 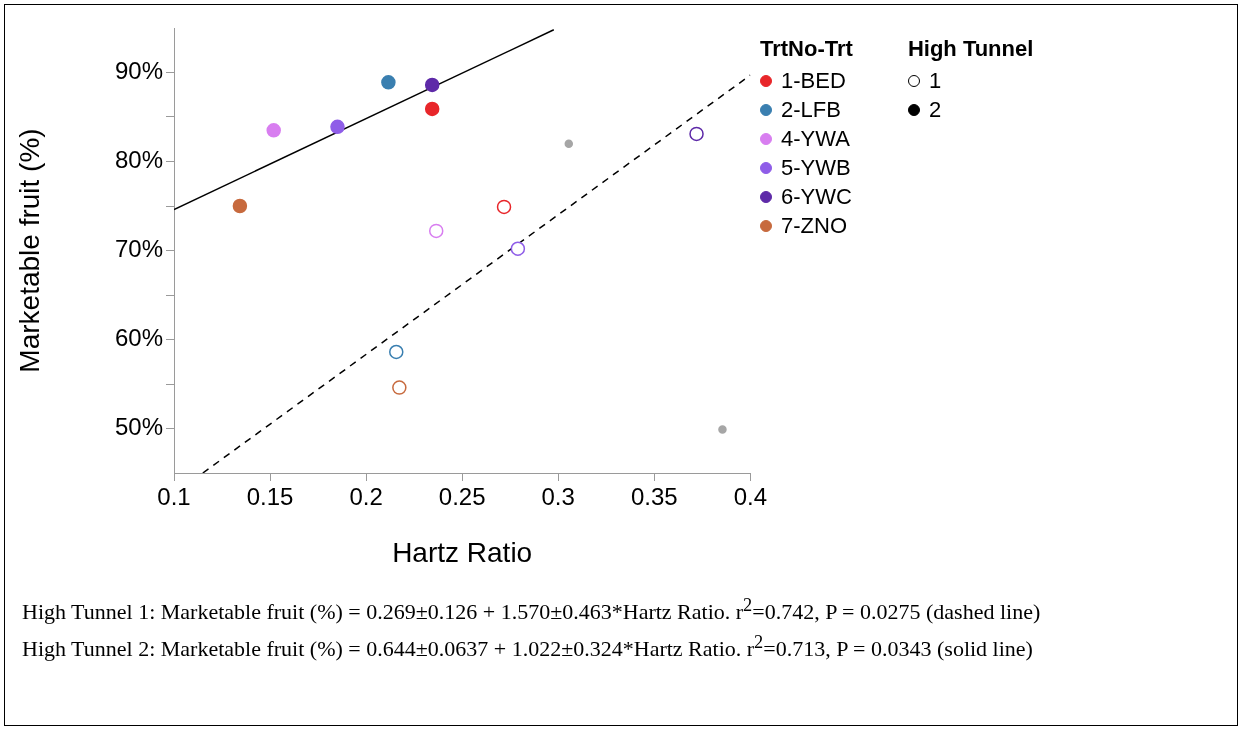 I want to click on text: TrtNo-Trt, so click(x=806, y=48).